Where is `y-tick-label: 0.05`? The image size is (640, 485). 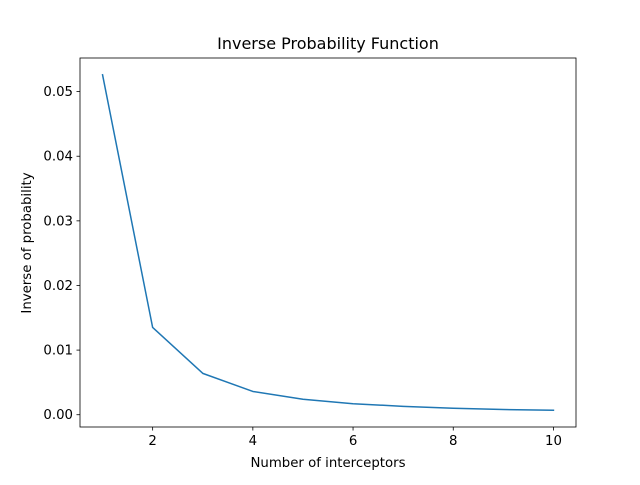
y-tick-label: 0.05 is located at coordinates (58, 92).